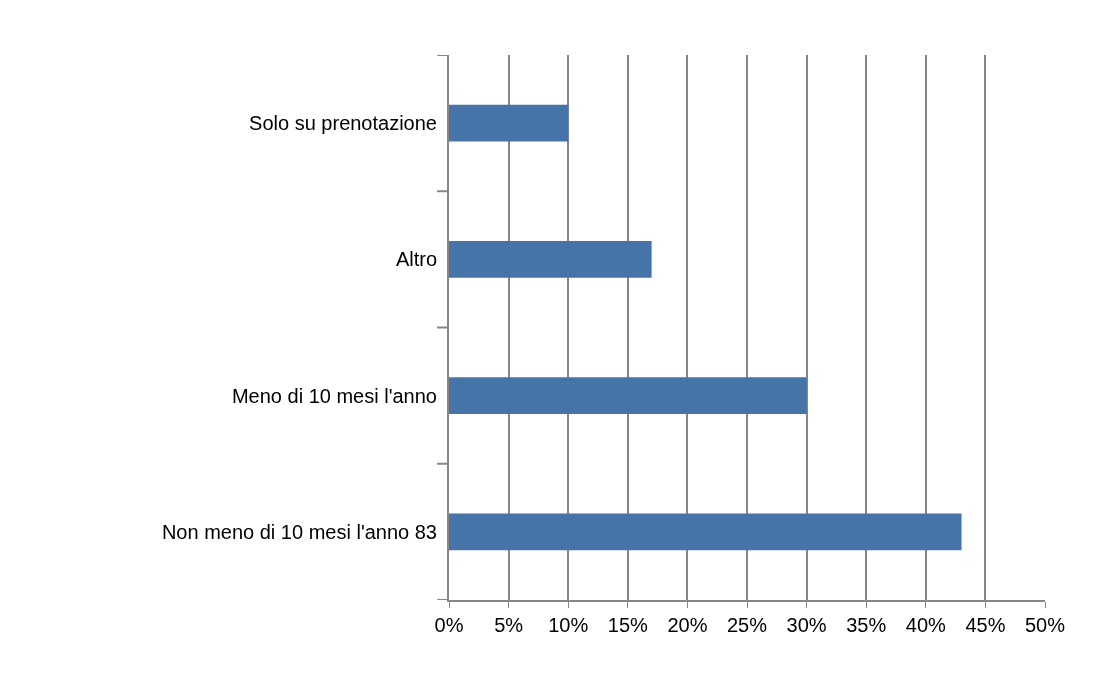  Describe the element at coordinates (1045, 625) in the screenshot. I see `x-tick-label: 50%` at that location.